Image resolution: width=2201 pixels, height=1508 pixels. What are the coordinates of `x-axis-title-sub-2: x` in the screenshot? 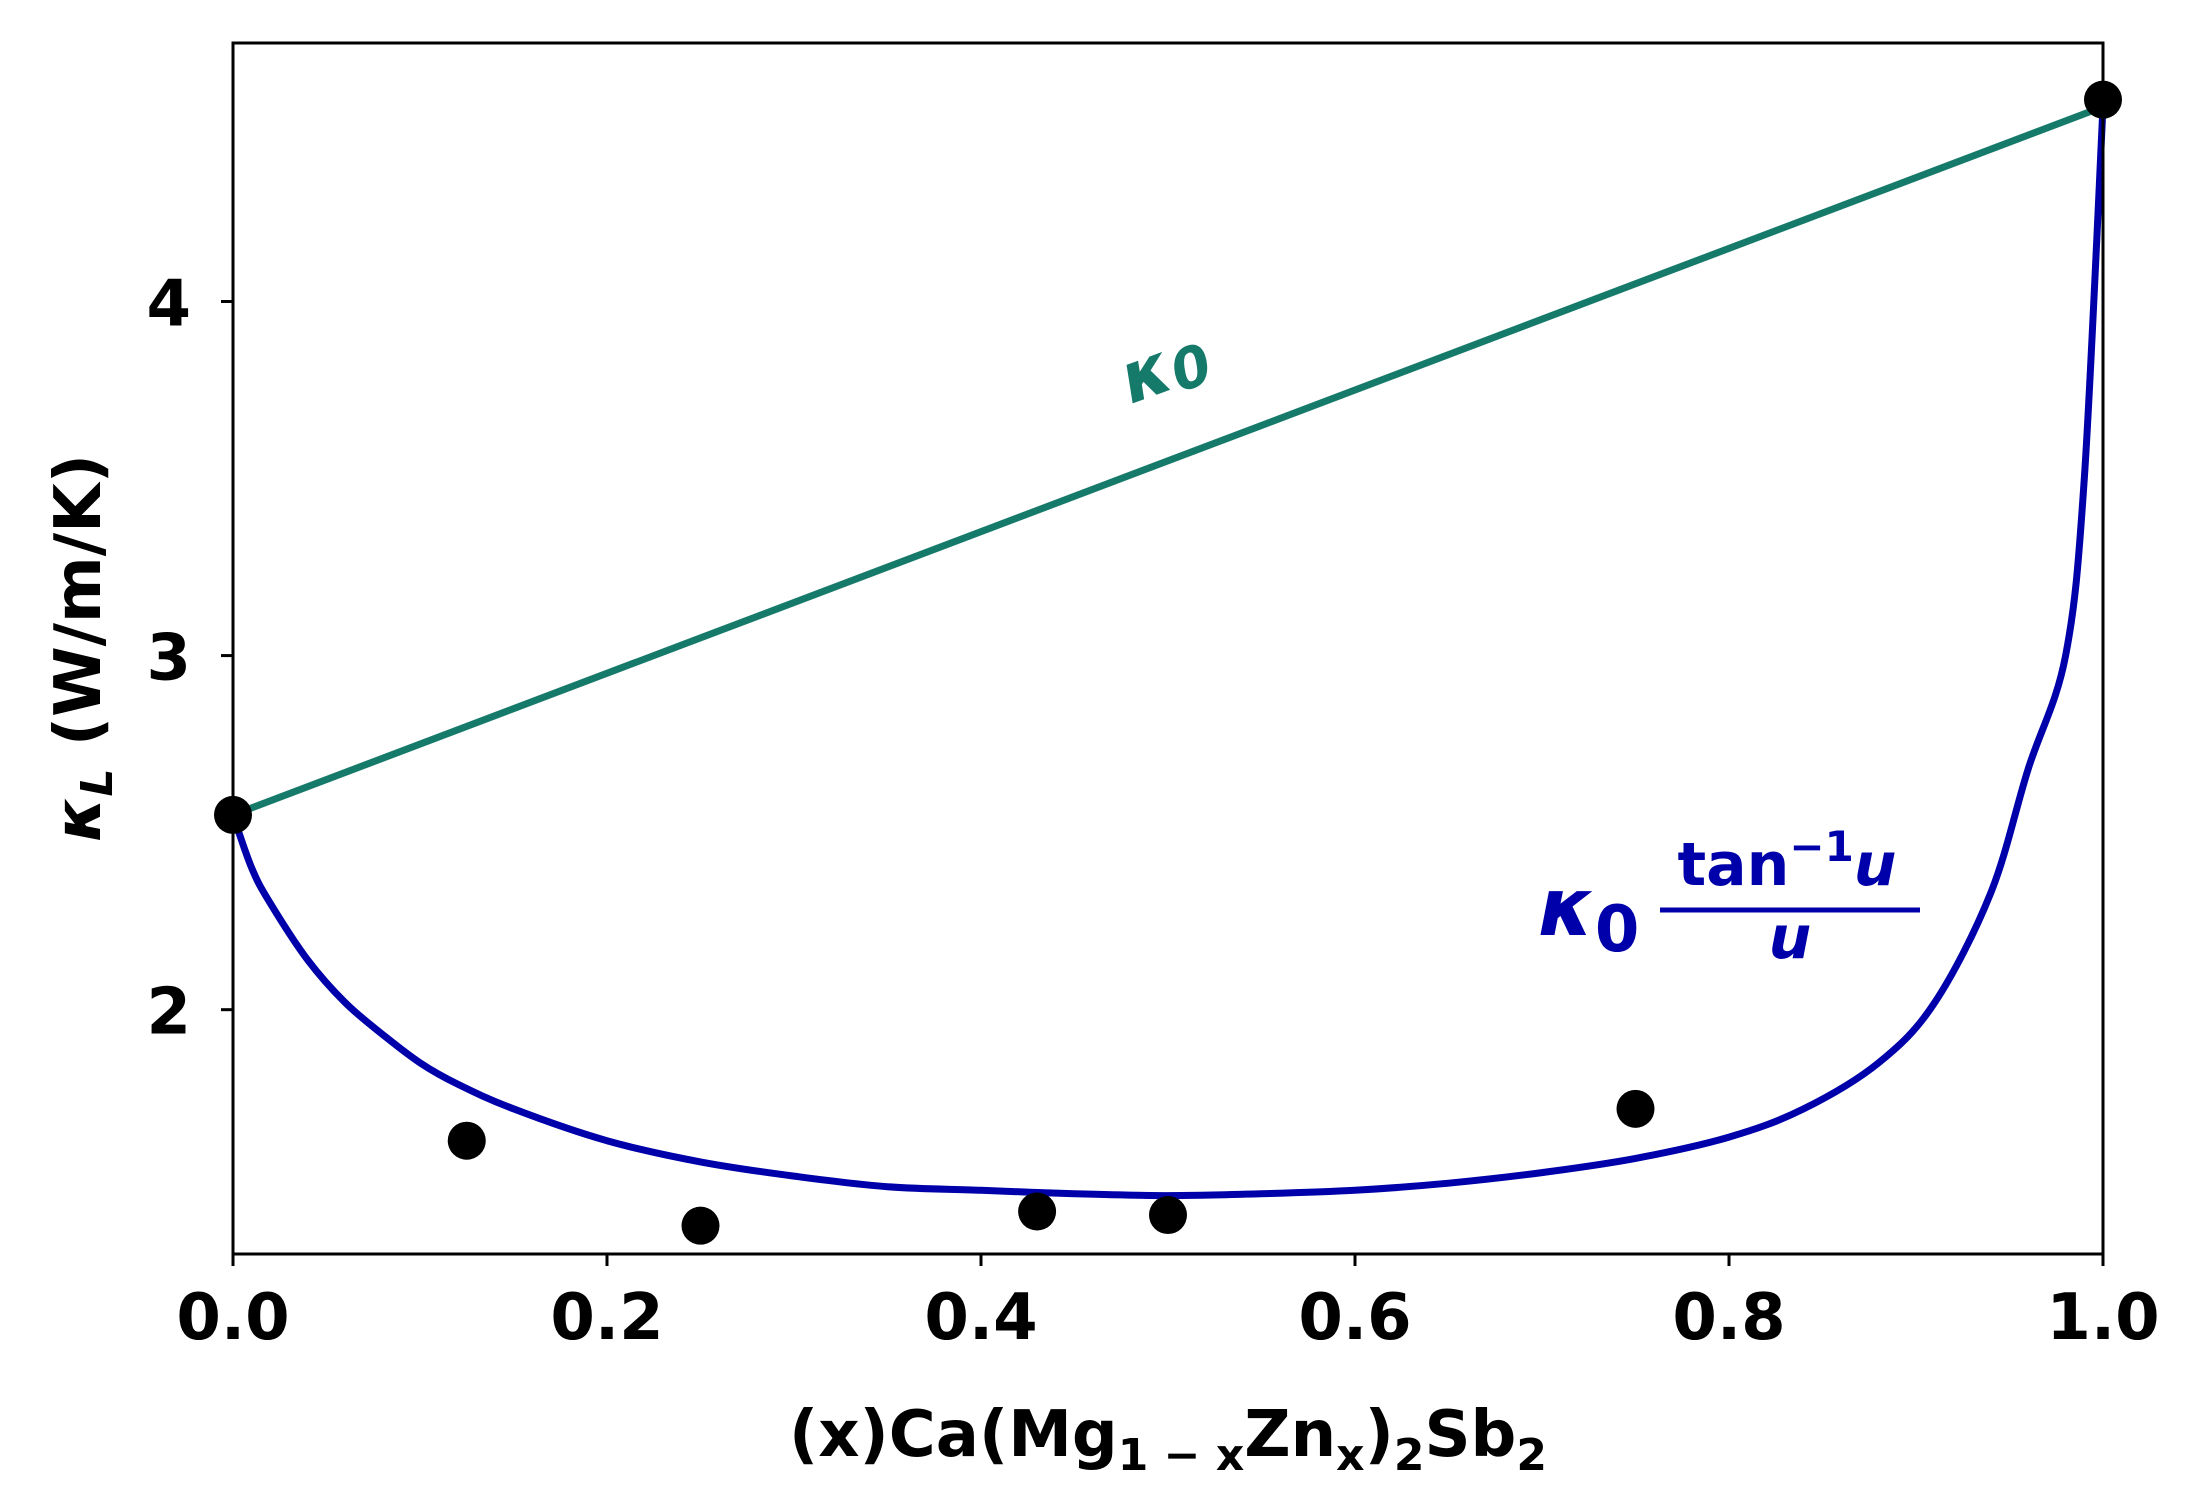 It's located at (1350, 1455).